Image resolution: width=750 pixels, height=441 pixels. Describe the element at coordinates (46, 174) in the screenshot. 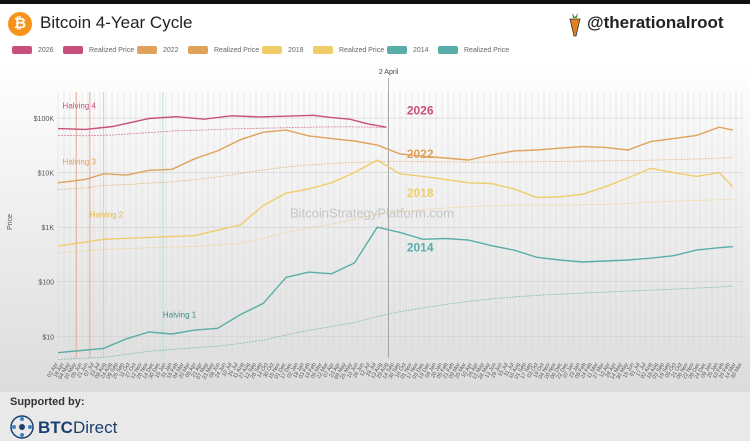

I see `y-tick-label: $10K` at that location.